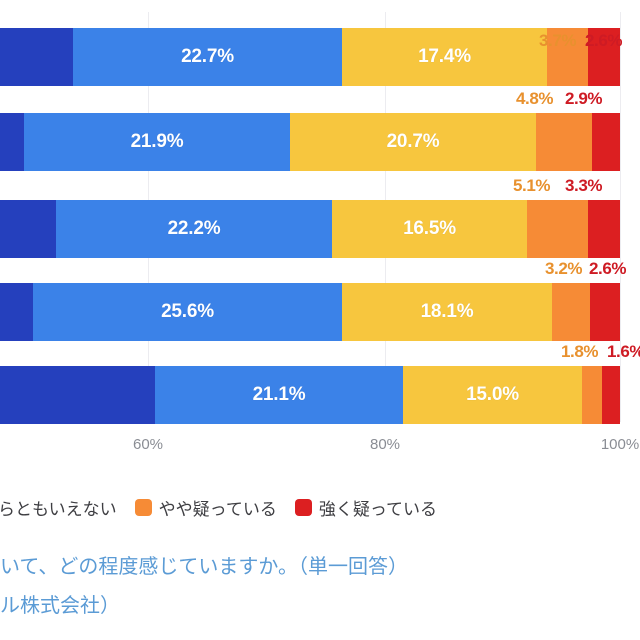 This screenshot has width=640, height=640. I want to click on bar-segment-value-label: 22.7%, so click(207, 56).